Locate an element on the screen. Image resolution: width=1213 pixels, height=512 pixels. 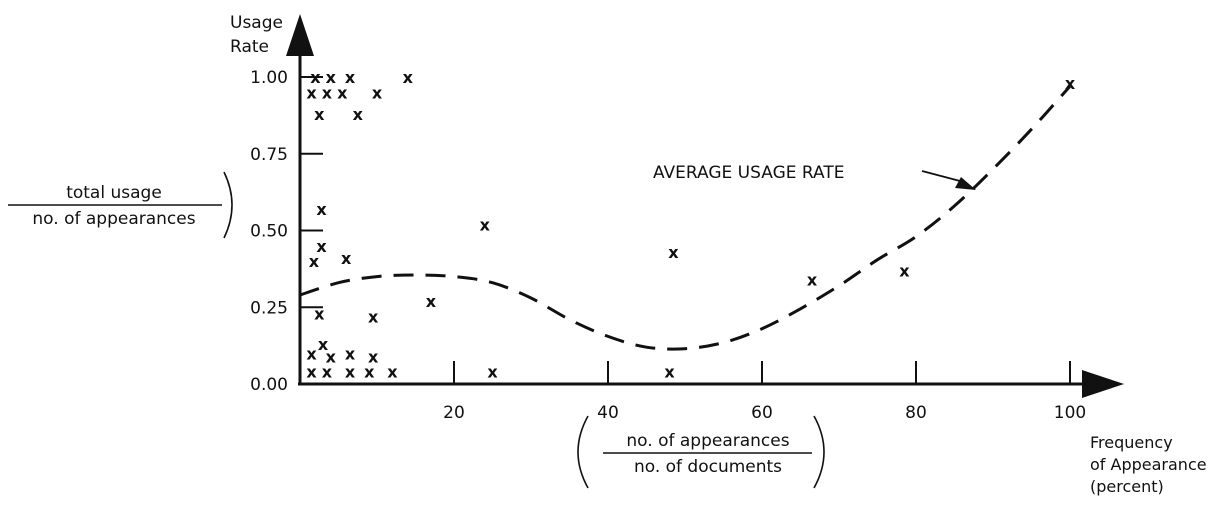
x-tick-label: 80 is located at coordinates (916, 413).